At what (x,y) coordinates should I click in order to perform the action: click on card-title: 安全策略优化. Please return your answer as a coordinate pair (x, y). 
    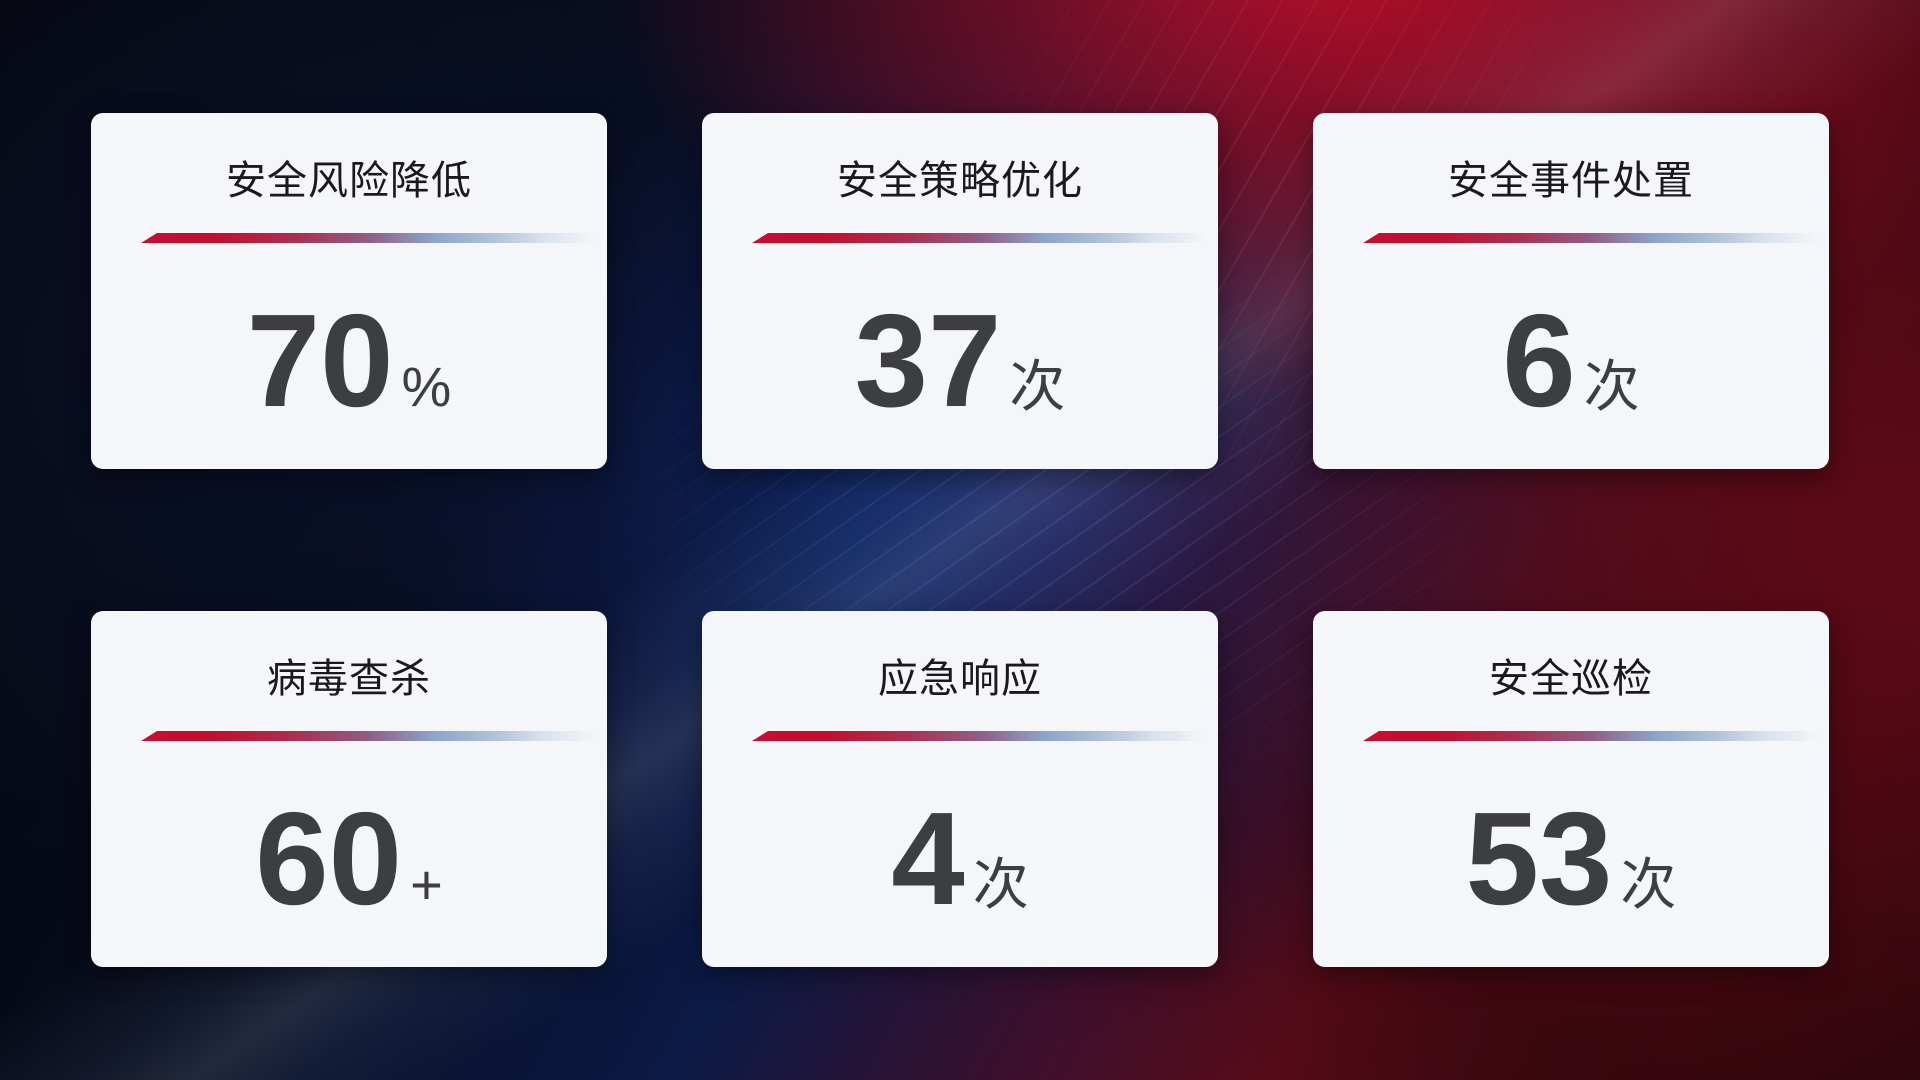
    Looking at the image, I should click on (960, 181).